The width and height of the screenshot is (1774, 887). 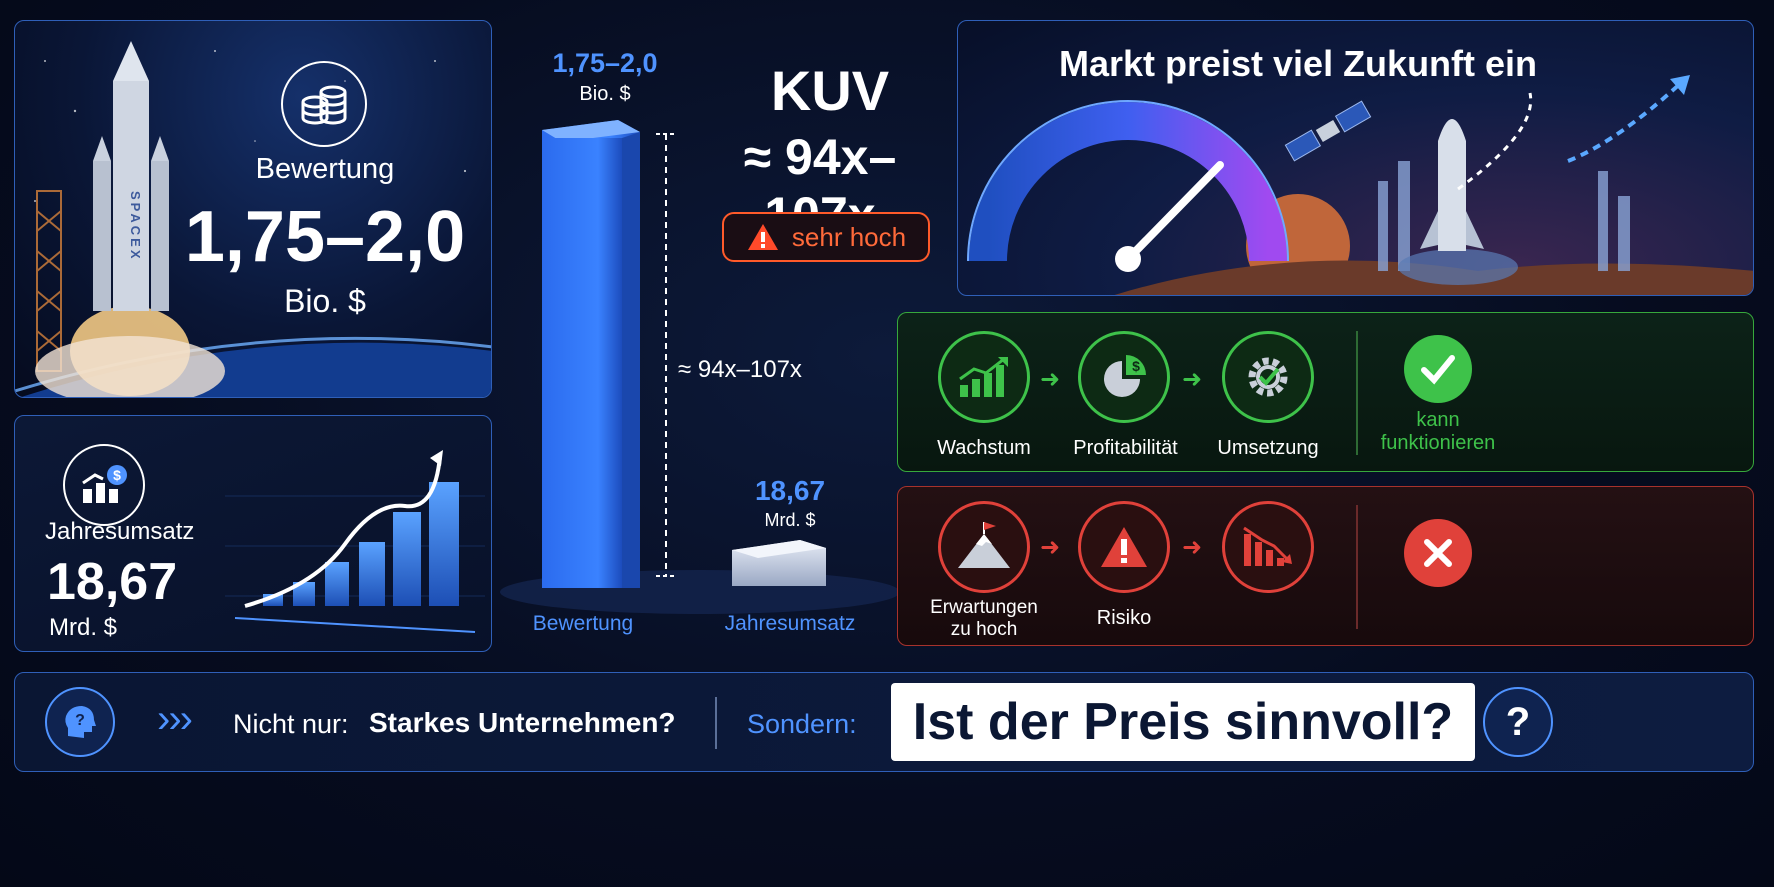 What do you see at coordinates (790, 520) in the screenshot?
I see `small-bar-unit: Mrd. $` at bounding box center [790, 520].